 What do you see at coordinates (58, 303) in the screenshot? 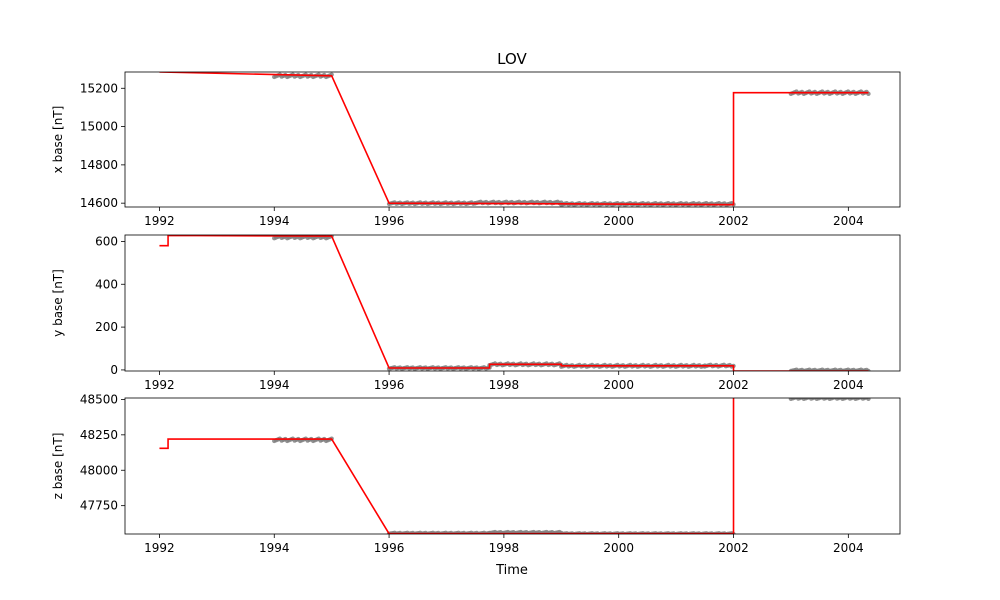
I see `y-axis-label: y base [nT]` at bounding box center [58, 303].